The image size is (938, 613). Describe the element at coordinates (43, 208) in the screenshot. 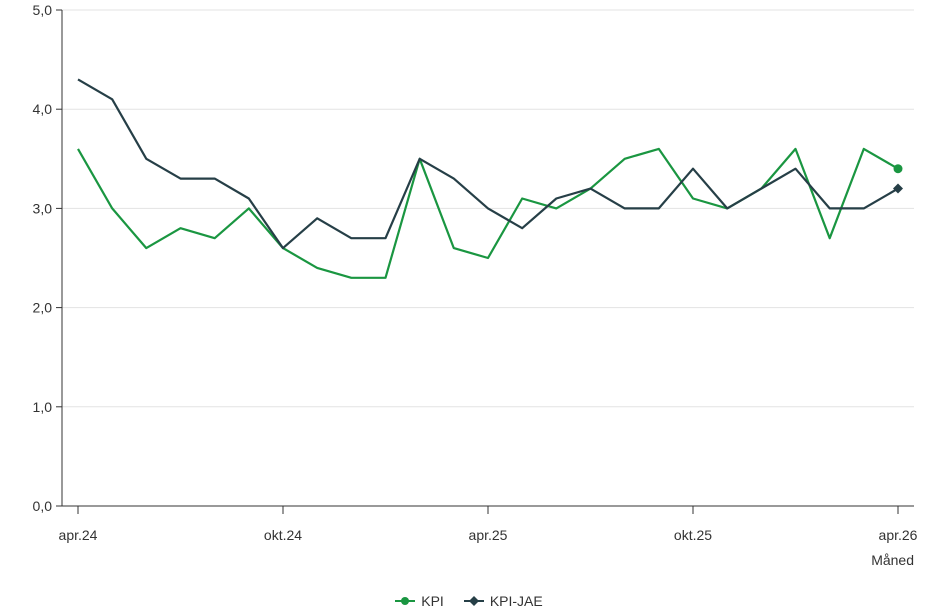

I see `y-tick-label: 3,0` at that location.